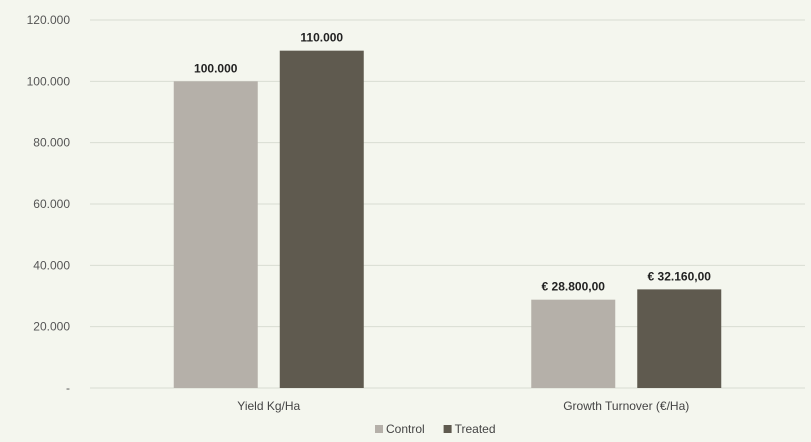 The height and width of the screenshot is (442, 811). I want to click on y-tick-label: 120.000, so click(49, 20).